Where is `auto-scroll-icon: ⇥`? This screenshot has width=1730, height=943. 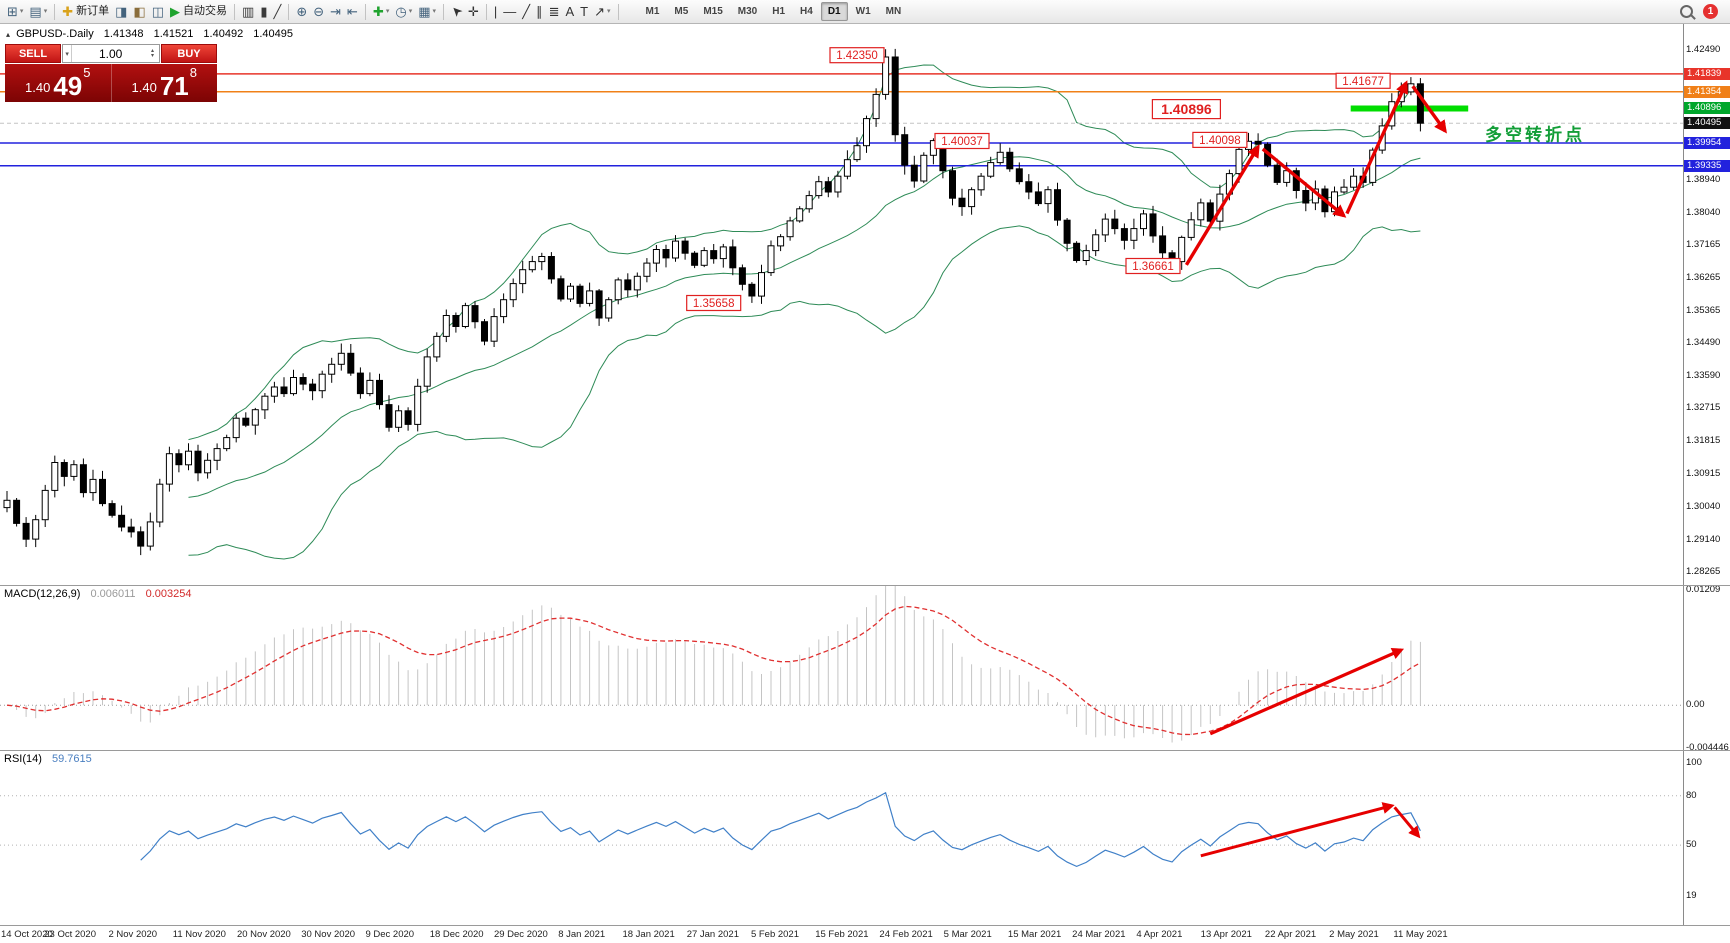 auto-scroll-icon: ⇥ is located at coordinates (335, 11).